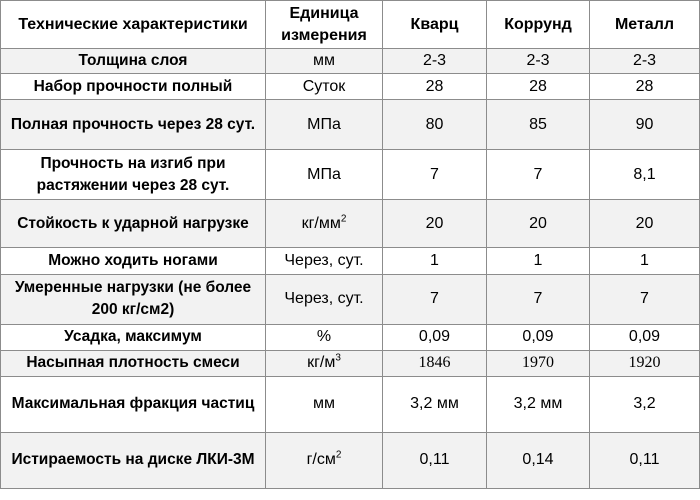  I want to click on corundum-cell: 1, so click(538, 261).